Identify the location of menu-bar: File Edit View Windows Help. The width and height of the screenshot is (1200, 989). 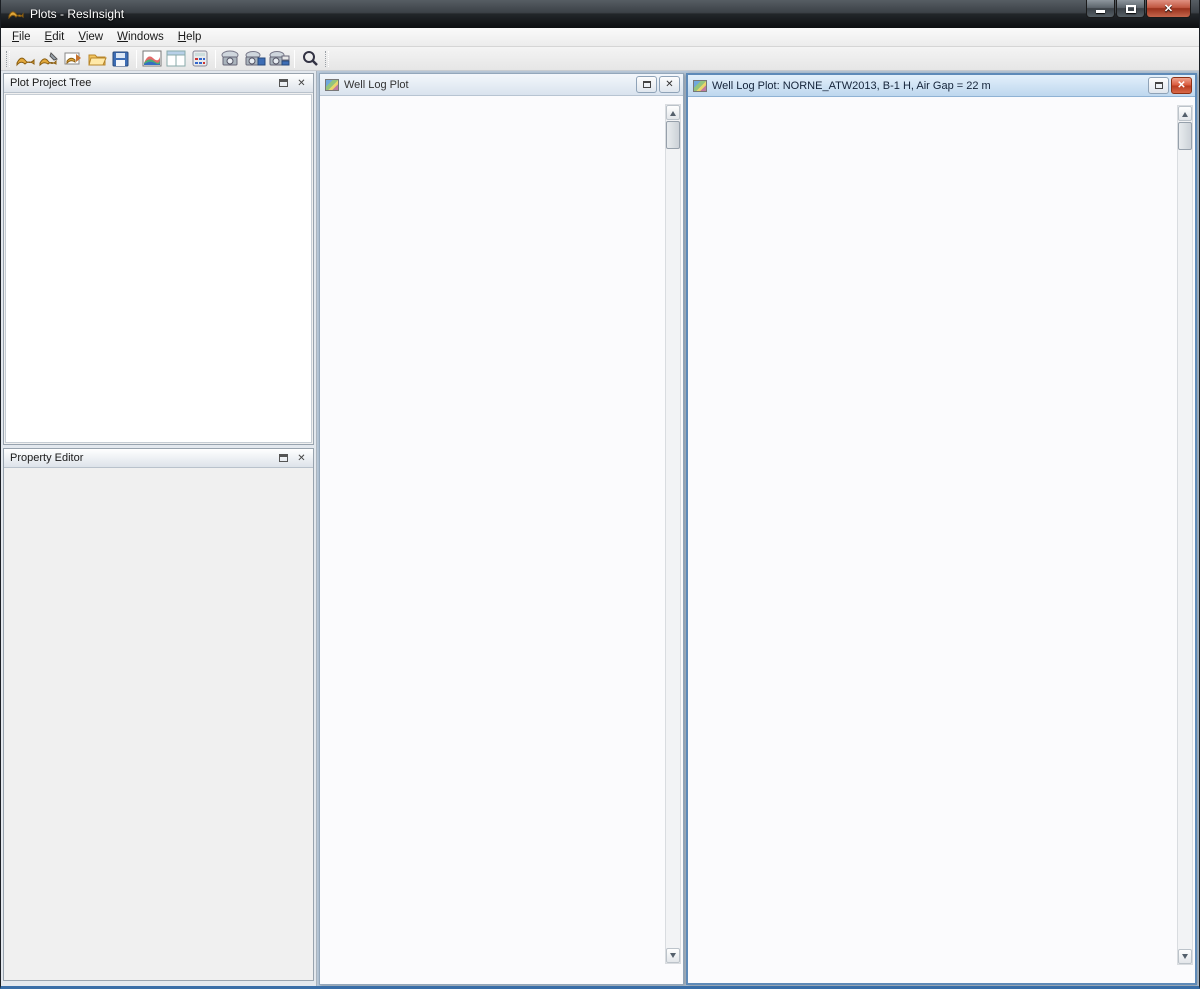
(600, 37).